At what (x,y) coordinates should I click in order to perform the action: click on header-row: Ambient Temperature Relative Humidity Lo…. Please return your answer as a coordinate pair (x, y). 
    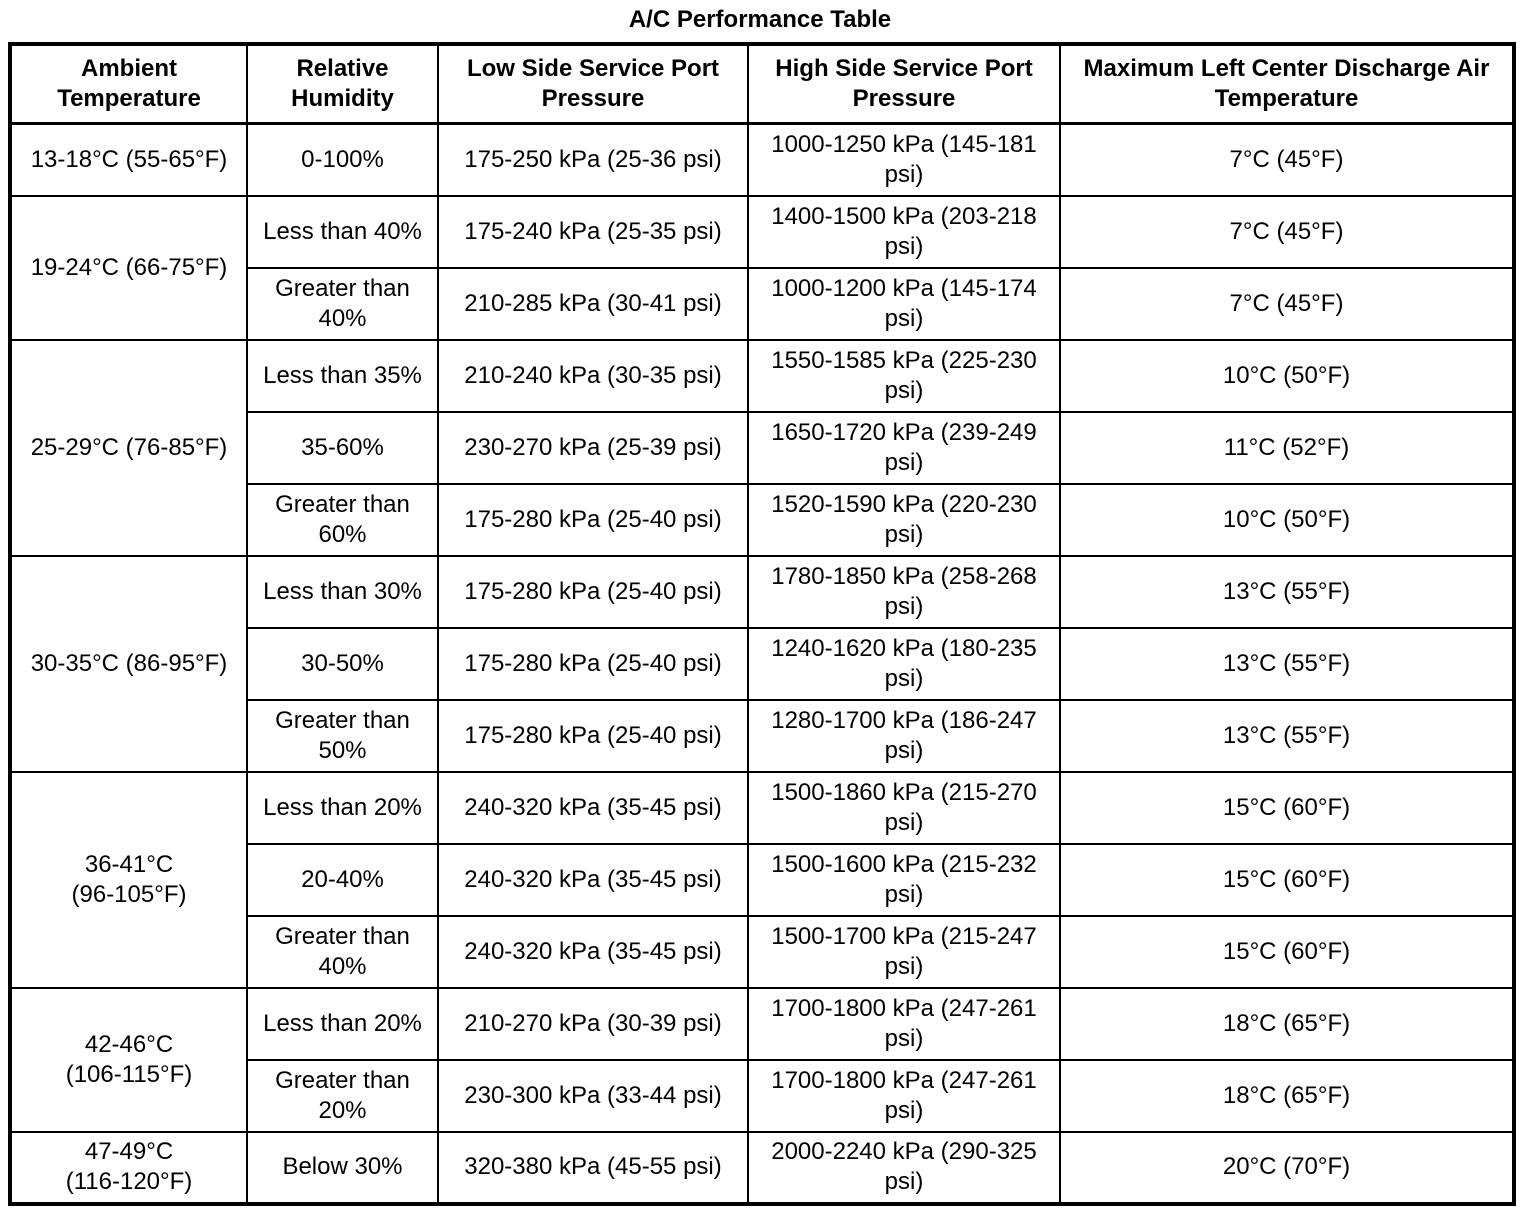
    Looking at the image, I should click on (762, 84).